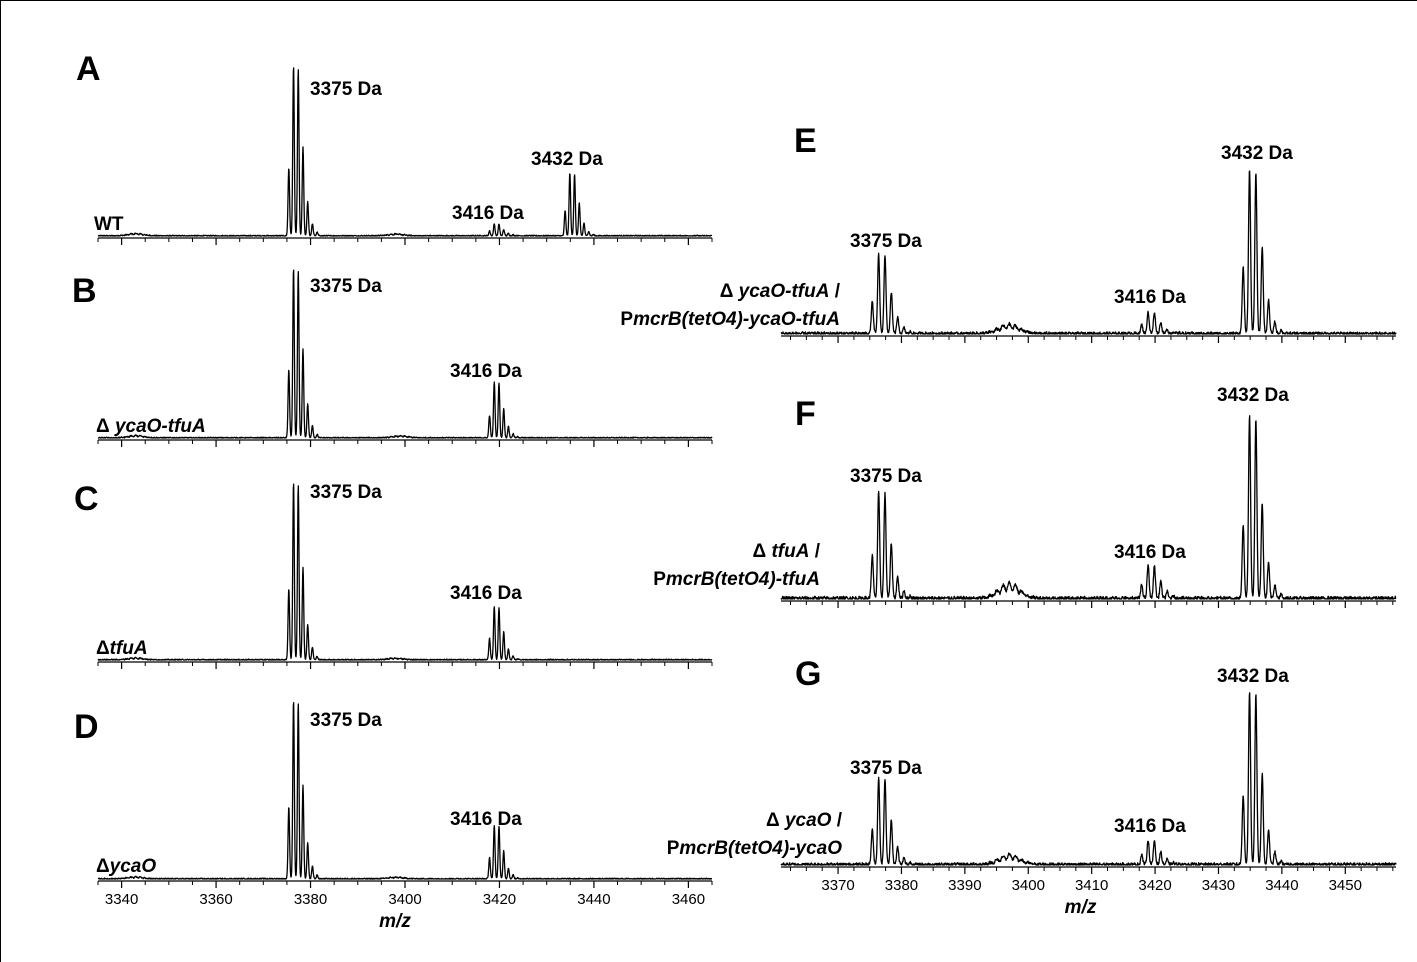 The image size is (1417, 962). Describe the element at coordinates (215, 899) in the screenshot. I see `x-tick-label: 3360` at that location.